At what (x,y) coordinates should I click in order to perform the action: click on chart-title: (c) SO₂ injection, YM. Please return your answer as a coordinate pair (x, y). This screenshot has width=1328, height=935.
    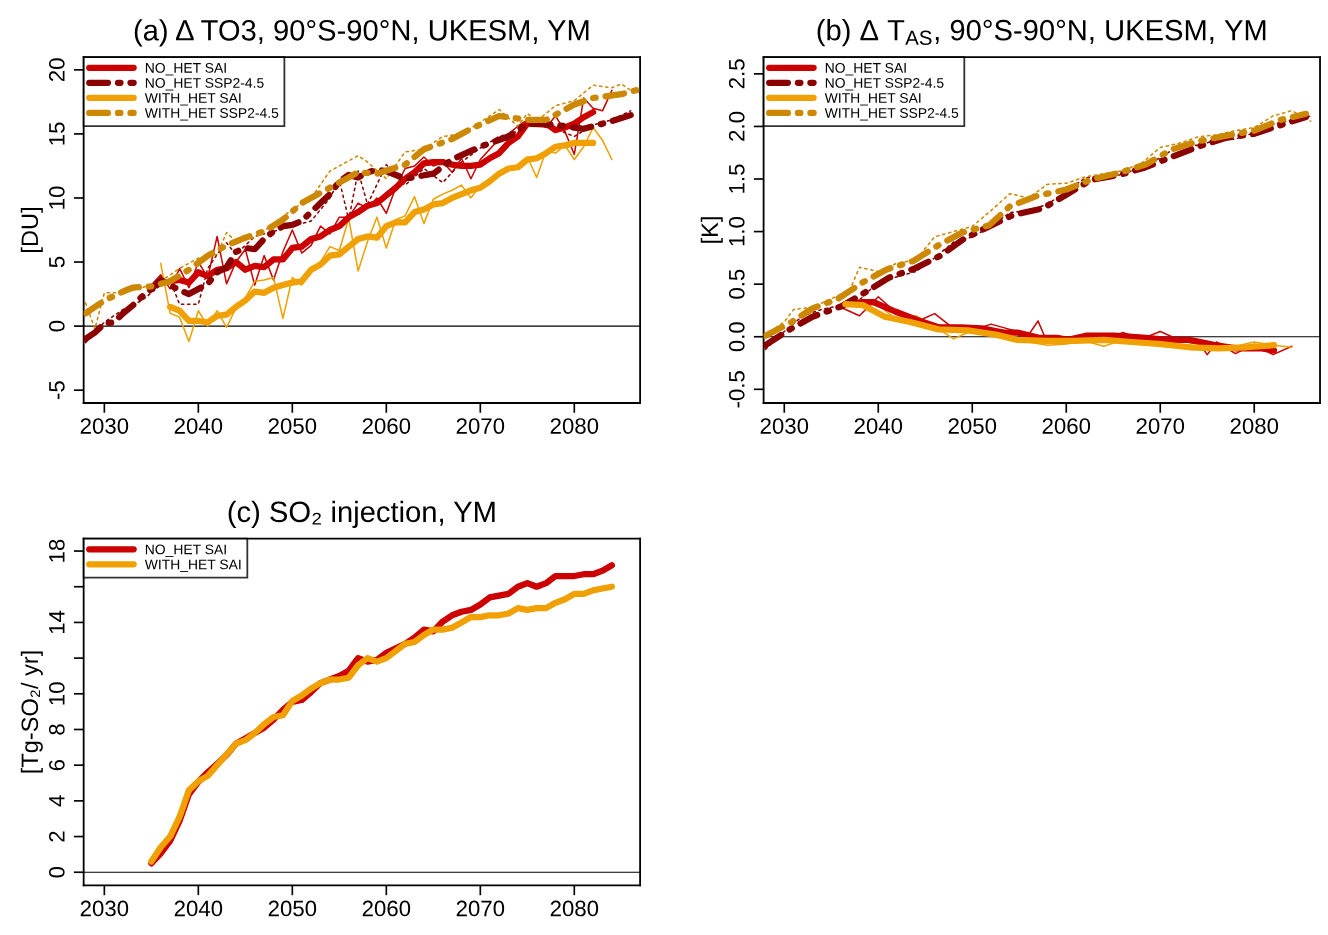
    Looking at the image, I should click on (361, 514).